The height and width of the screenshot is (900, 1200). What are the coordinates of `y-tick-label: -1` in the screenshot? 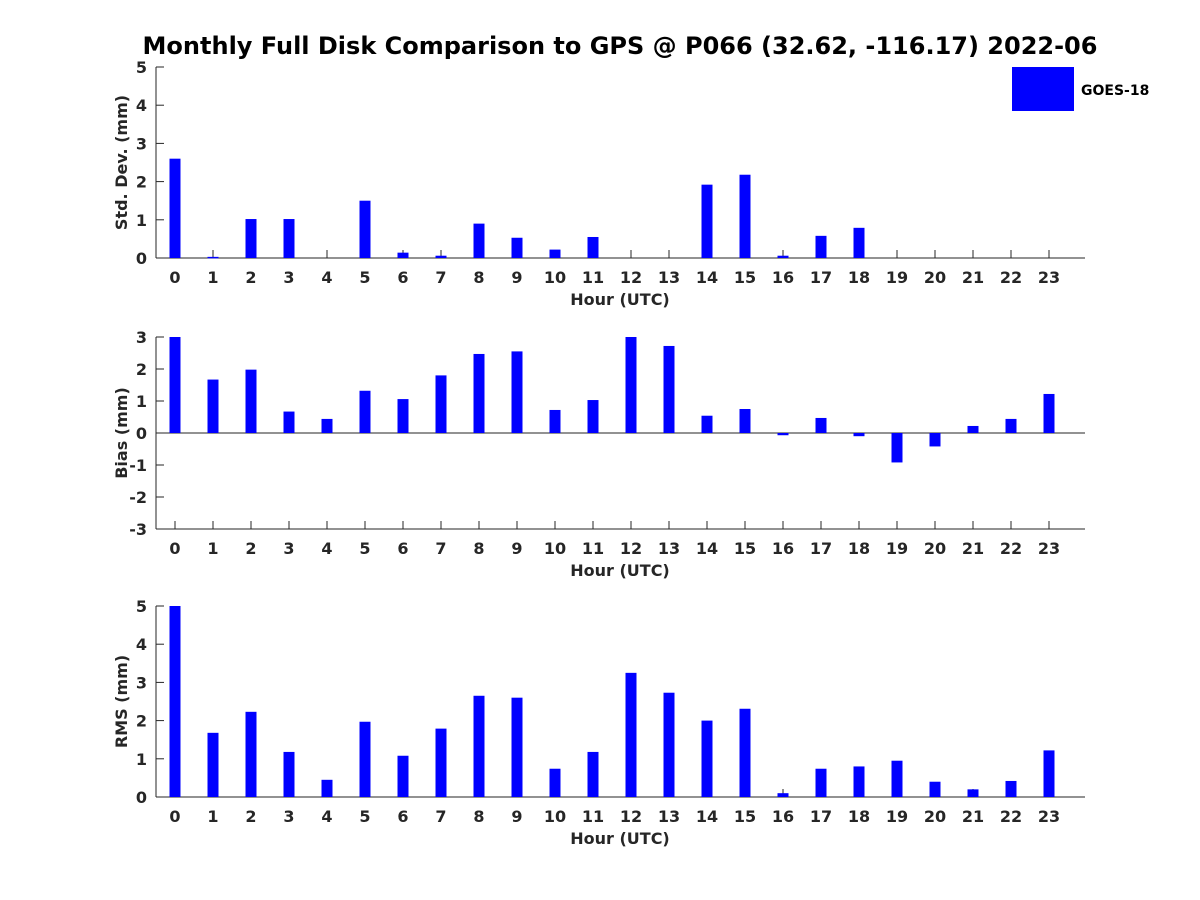 It's located at (138, 465).